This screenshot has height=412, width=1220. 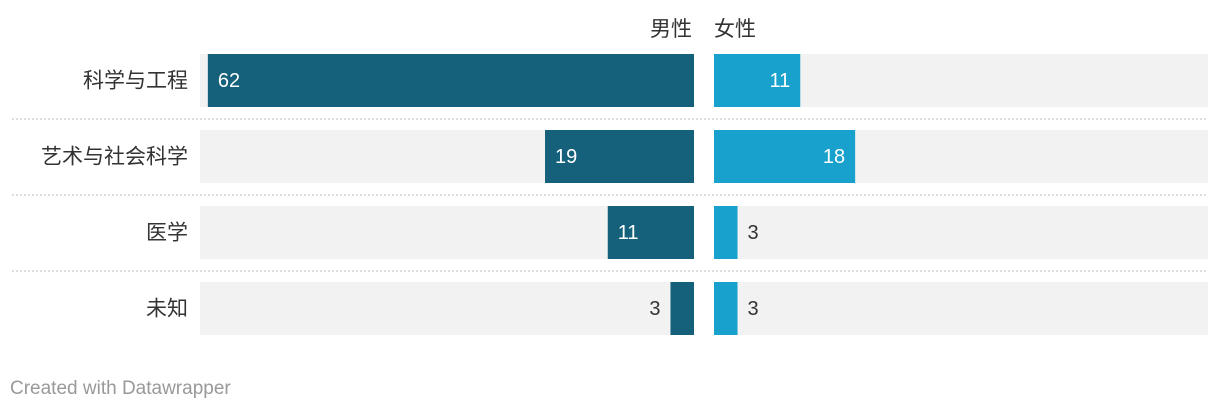 What do you see at coordinates (167, 309) in the screenshot?
I see `category-label: 未知` at bounding box center [167, 309].